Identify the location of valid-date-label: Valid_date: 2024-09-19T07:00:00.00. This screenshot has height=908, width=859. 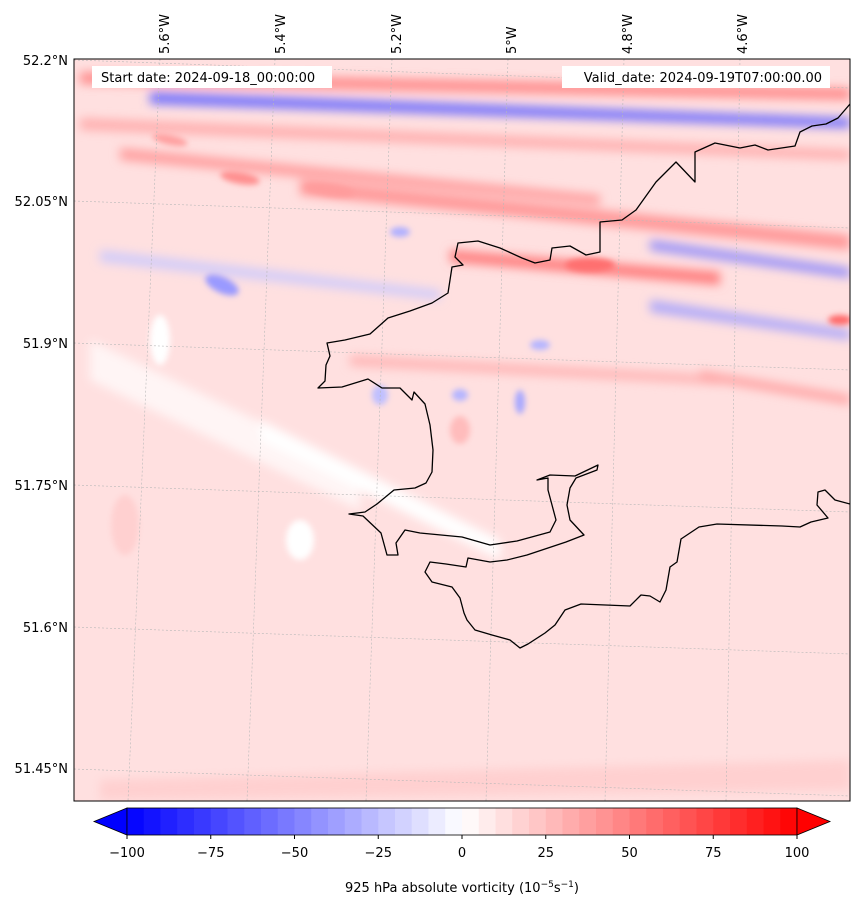
(703, 78).